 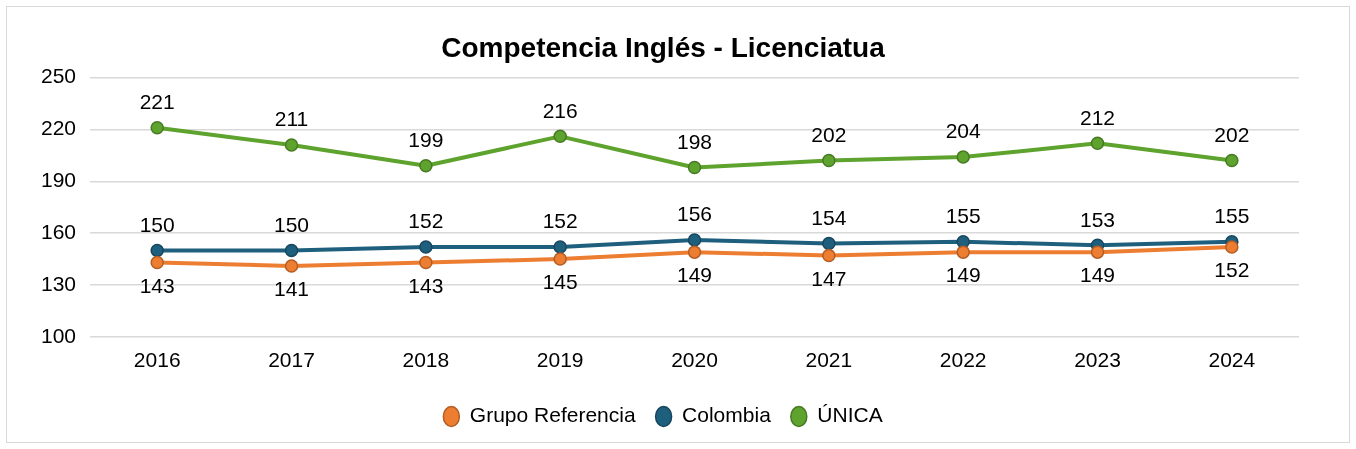 I want to click on data-label: 153, so click(x=1097, y=219).